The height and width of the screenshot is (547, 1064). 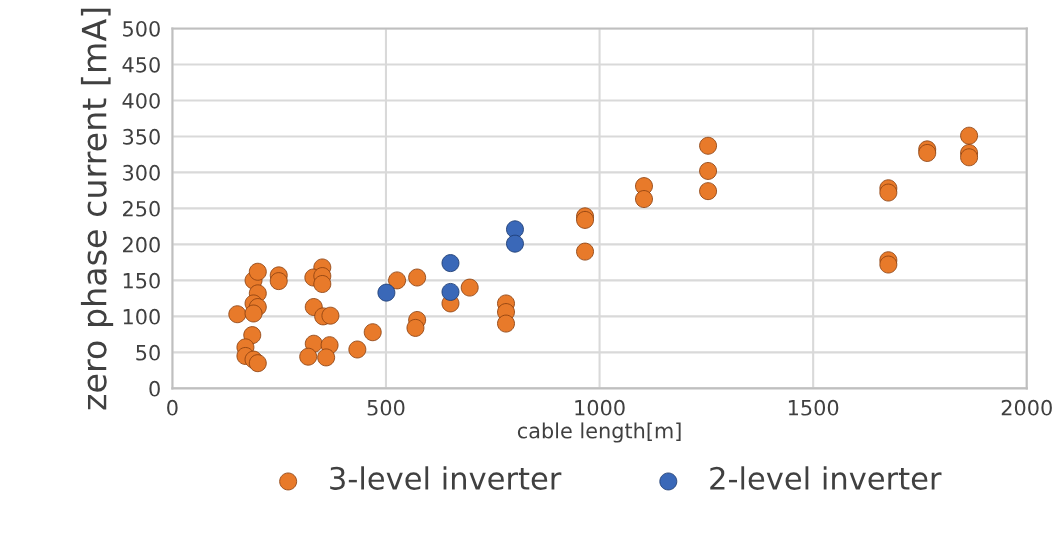 I want to click on y-tick-label: 300, so click(x=141, y=172).